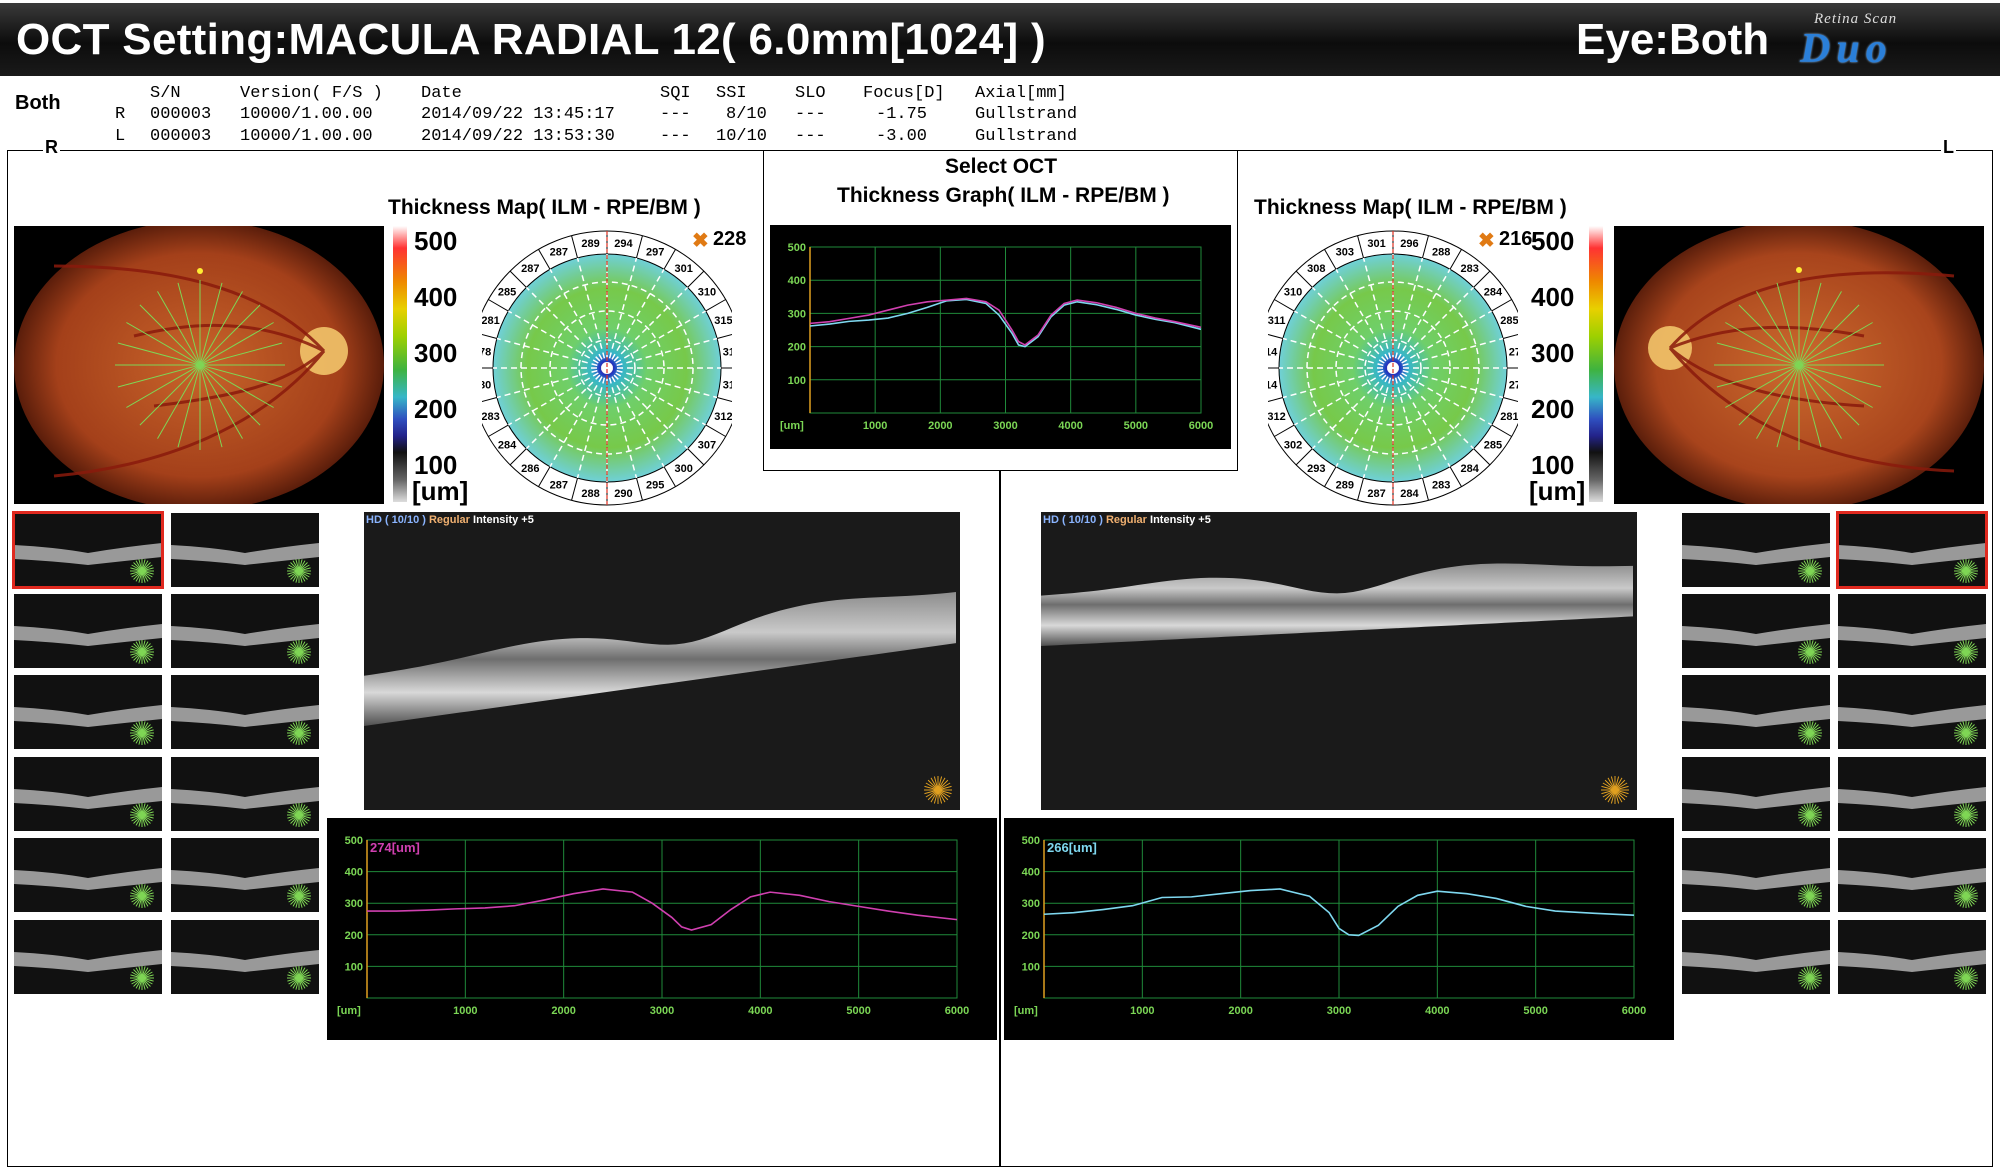  I want to click on map-sector-value: 278, so click(486, 353).